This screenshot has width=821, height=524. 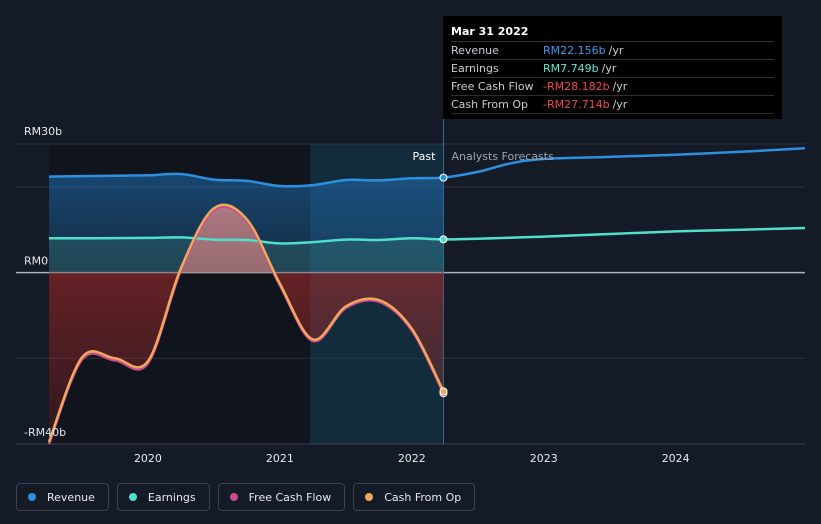 What do you see at coordinates (443, 391) in the screenshot?
I see `cash-from-op-marker` at bounding box center [443, 391].